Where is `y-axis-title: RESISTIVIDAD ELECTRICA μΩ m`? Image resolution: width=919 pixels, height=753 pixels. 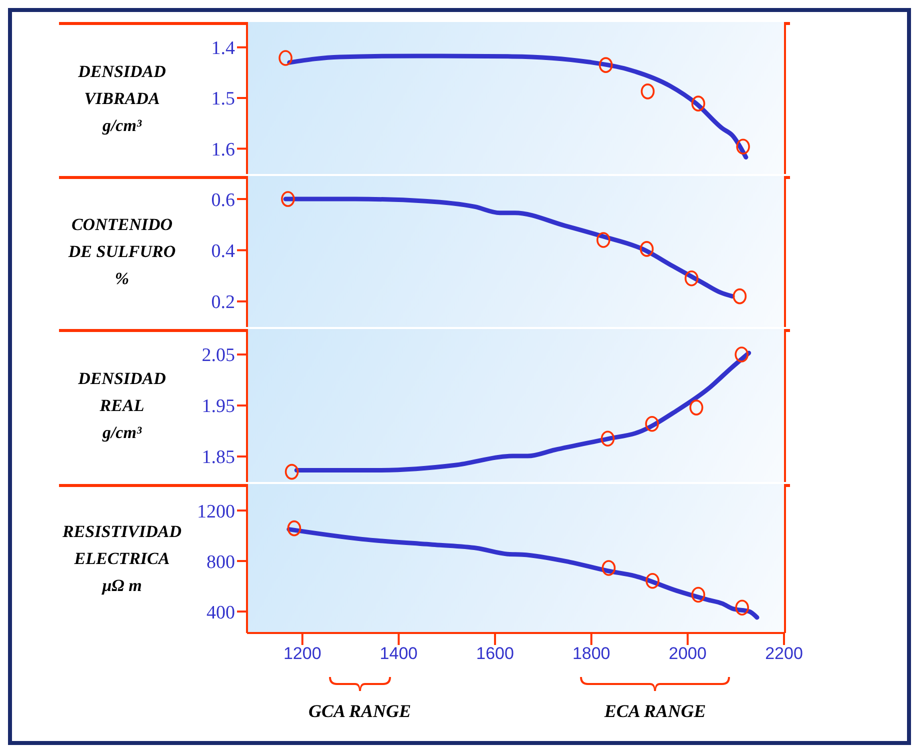
y-axis-title: RESISTIVIDAD ELECTRICA μΩ m is located at coordinates (122, 559).